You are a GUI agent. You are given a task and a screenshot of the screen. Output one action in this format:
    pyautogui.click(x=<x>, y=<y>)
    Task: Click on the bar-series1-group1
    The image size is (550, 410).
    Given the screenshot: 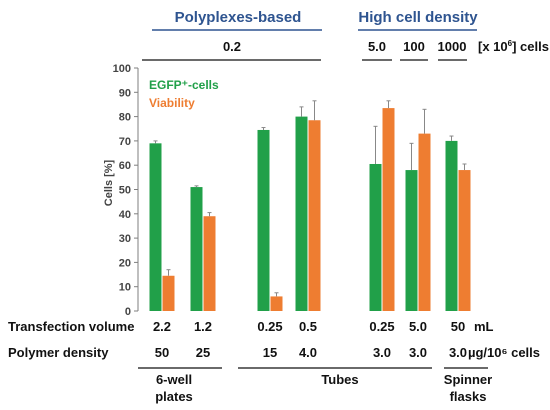 What is the action you would take?
    pyautogui.click(x=209, y=263)
    